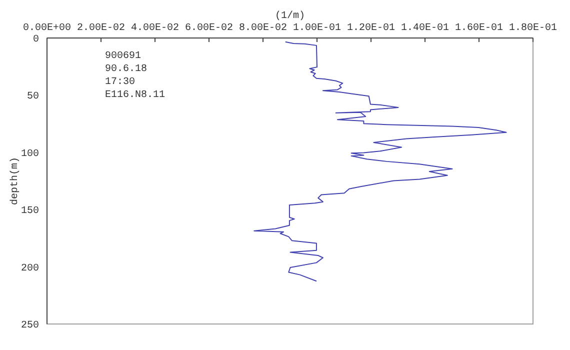 This screenshot has height=350, width=570. Describe the element at coordinates (371, 28) in the screenshot. I see `x-tick-label: 1.20E-01` at that location.